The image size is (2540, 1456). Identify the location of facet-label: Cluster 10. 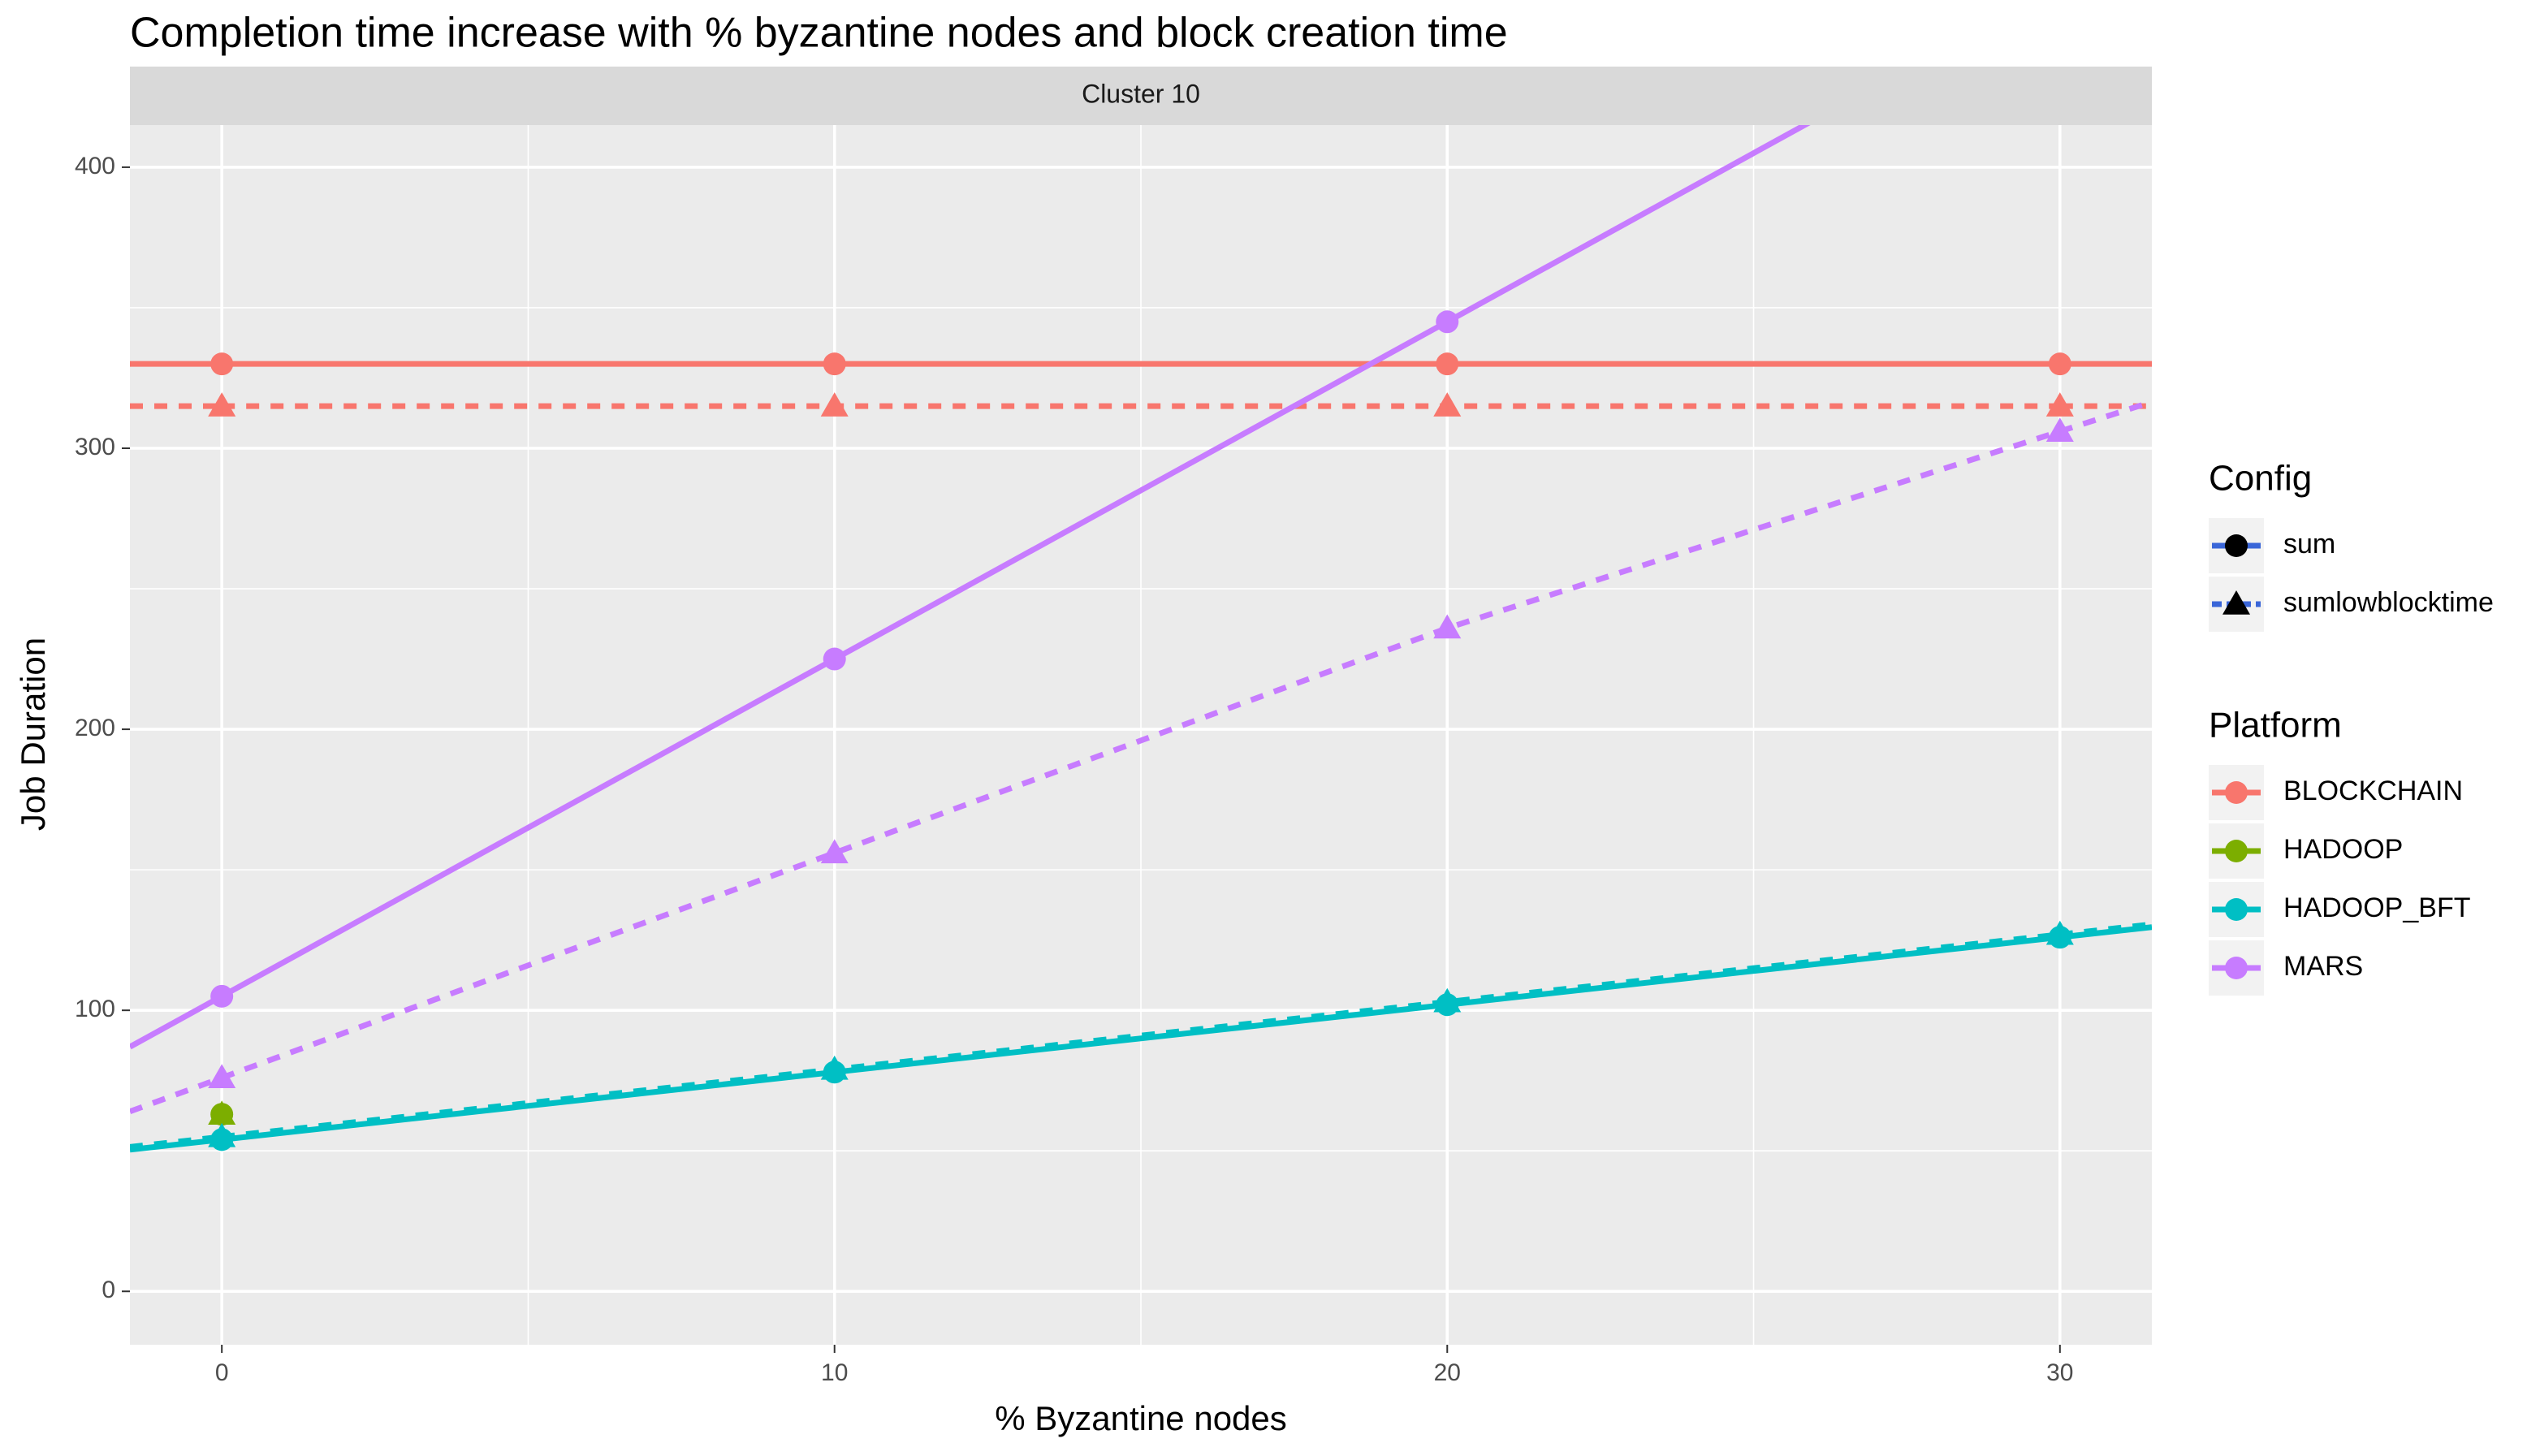
(1141, 93).